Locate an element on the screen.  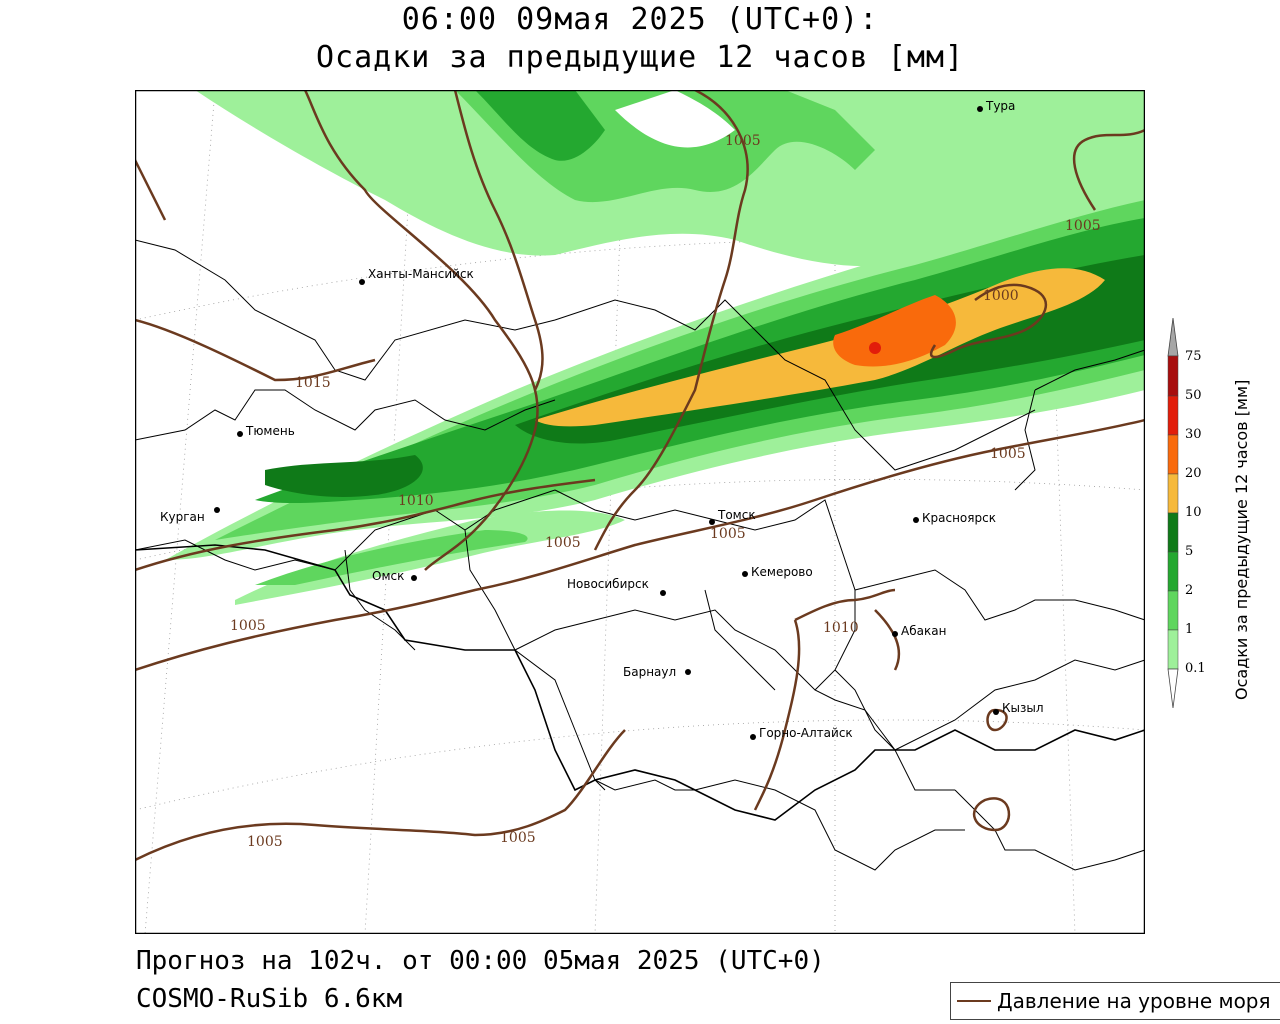
city-marker-tomsk is located at coordinates (712, 522).